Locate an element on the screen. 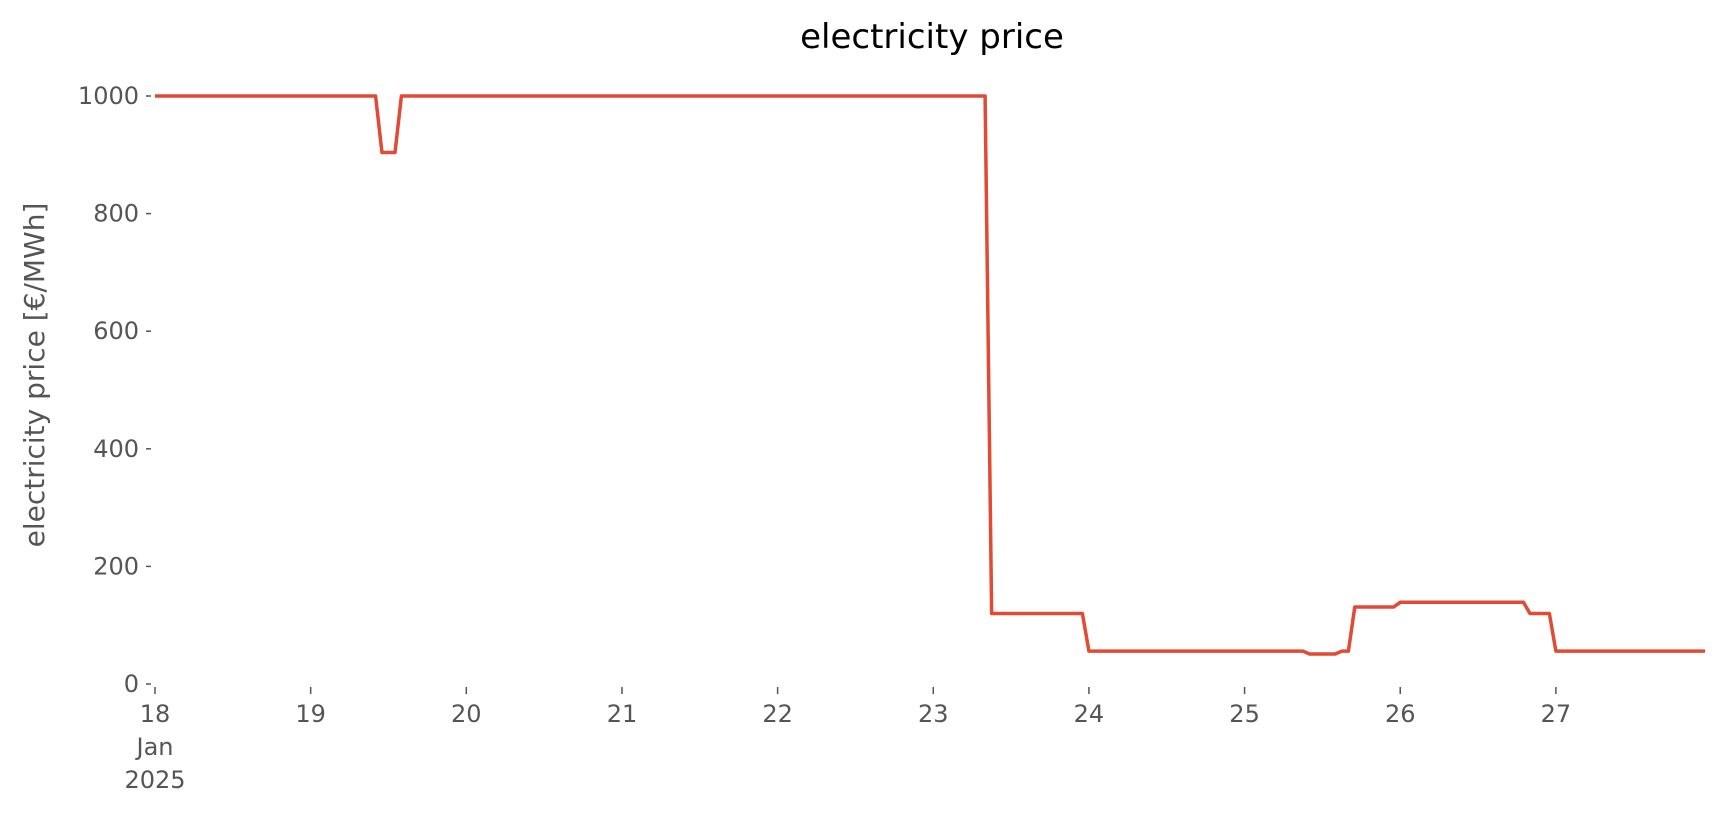 The image size is (1724, 815). x-tick-label: 23 is located at coordinates (933, 714).